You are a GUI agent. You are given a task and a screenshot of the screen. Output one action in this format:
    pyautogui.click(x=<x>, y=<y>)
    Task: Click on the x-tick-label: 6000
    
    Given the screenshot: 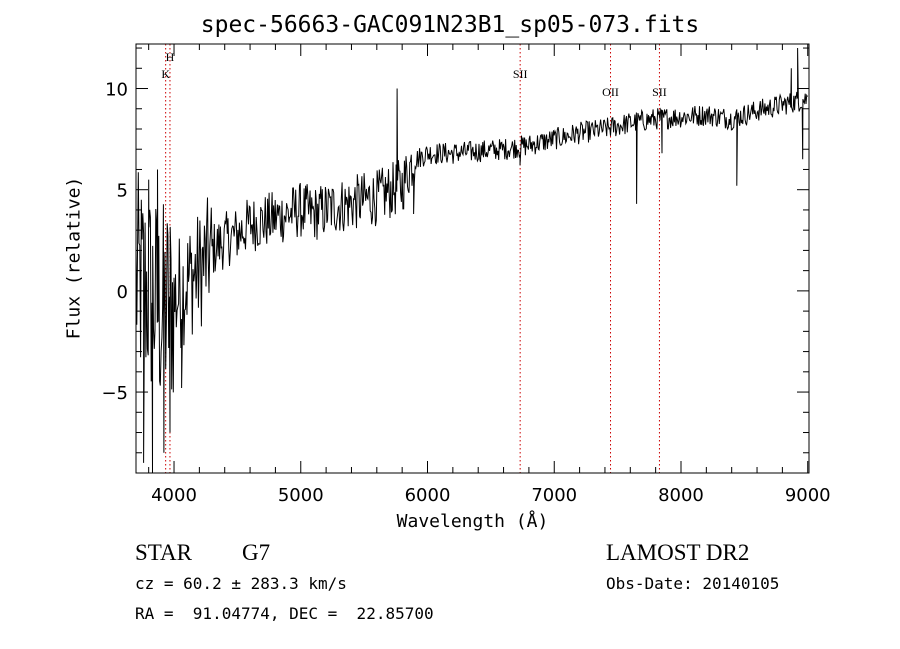 What is the action you would take?
    pyautogui.click(x=428, y=495)
    